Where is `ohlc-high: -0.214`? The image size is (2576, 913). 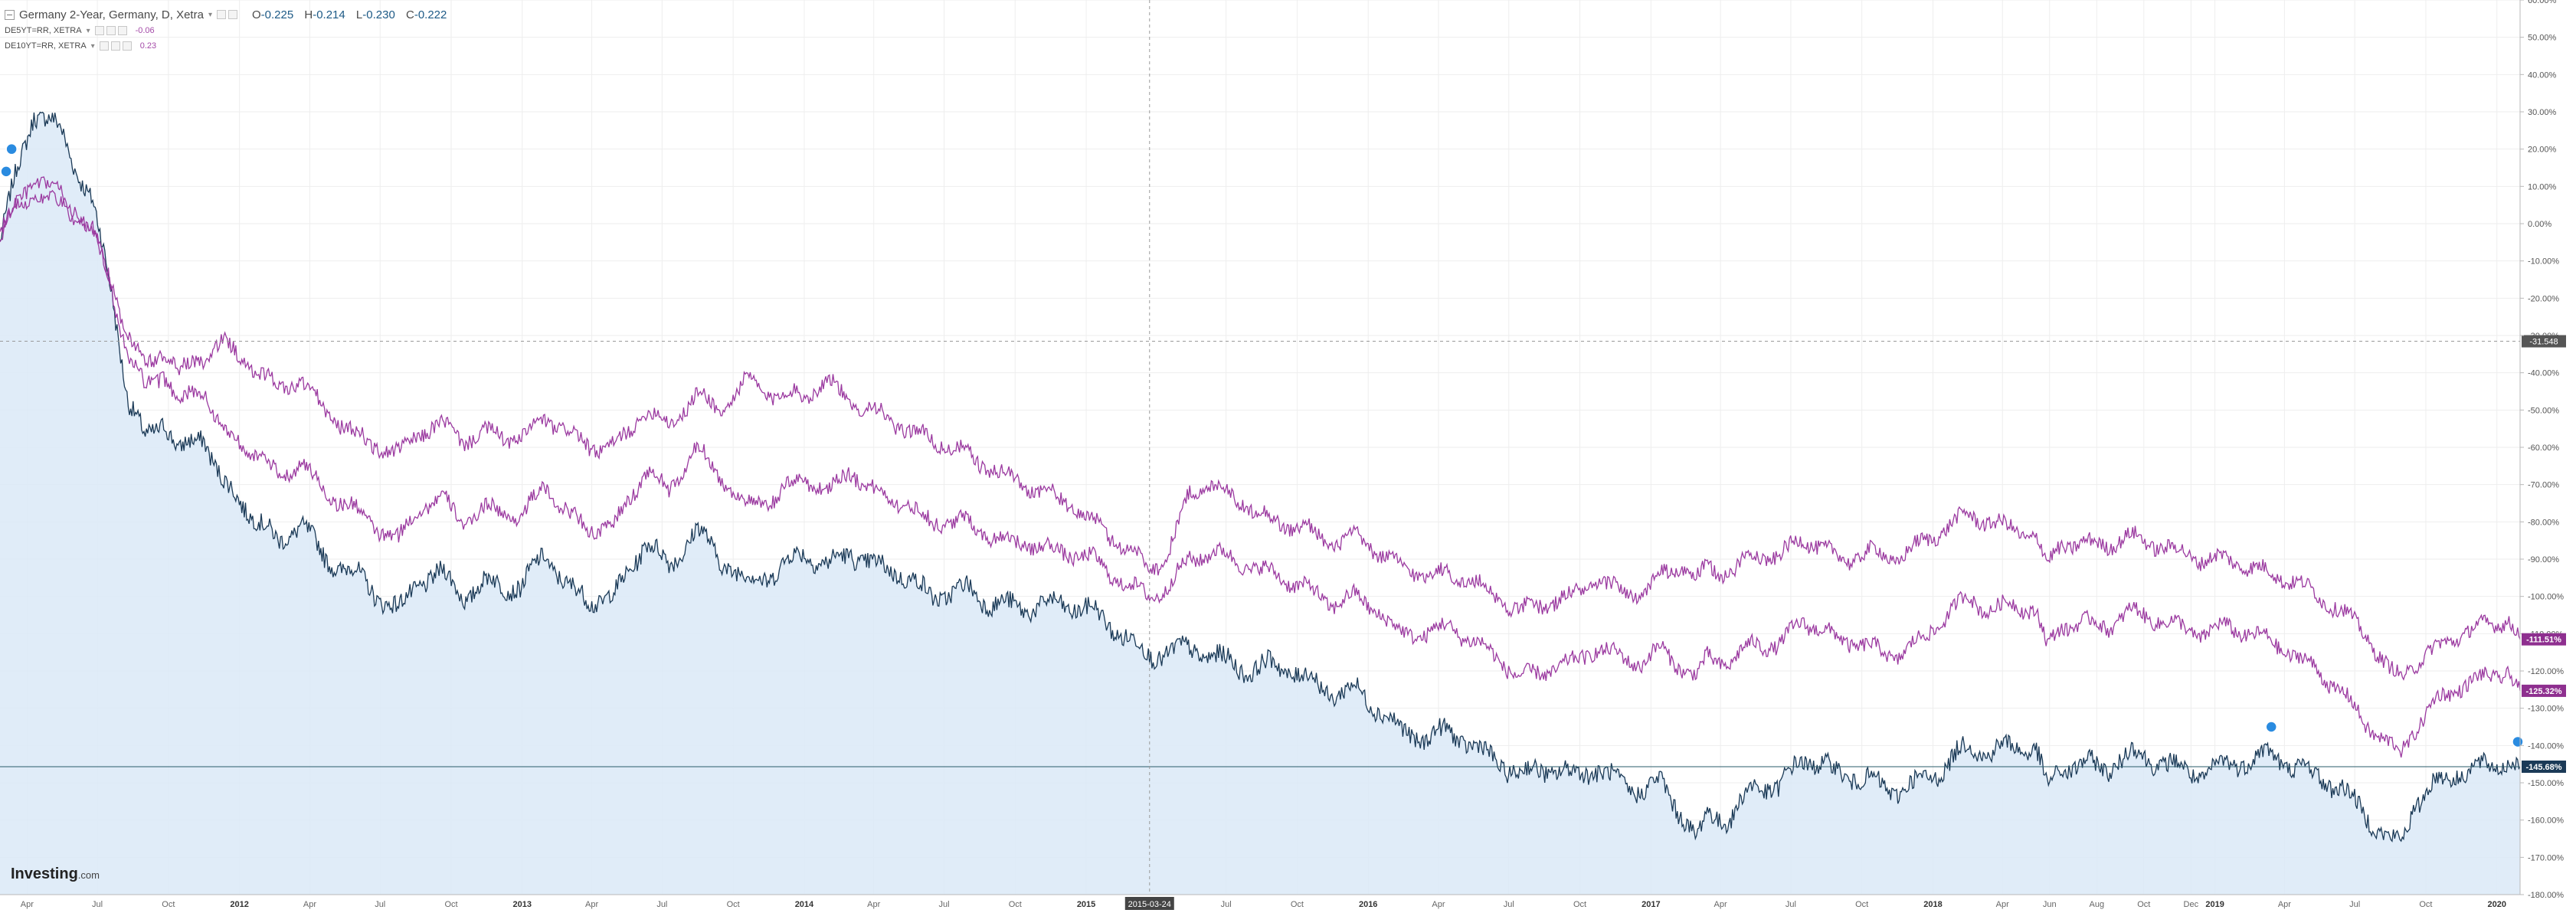
ohlc-high: -0.214 is located at coordinates (329, 15).